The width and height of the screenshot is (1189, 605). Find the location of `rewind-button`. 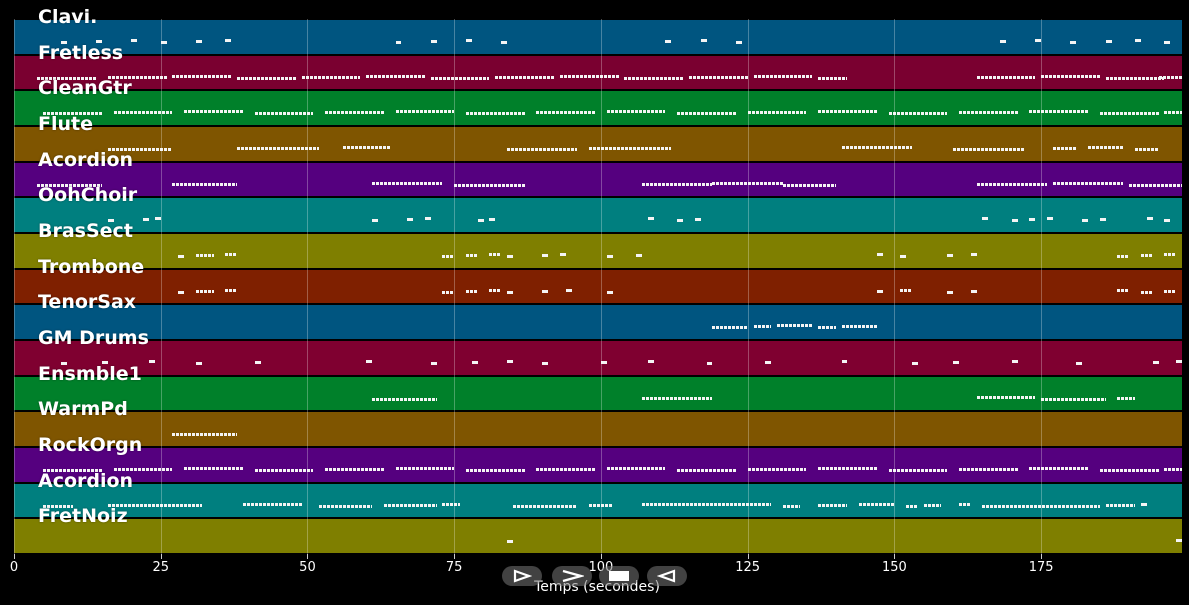

rewind-button is located at coordinates (667, 576).